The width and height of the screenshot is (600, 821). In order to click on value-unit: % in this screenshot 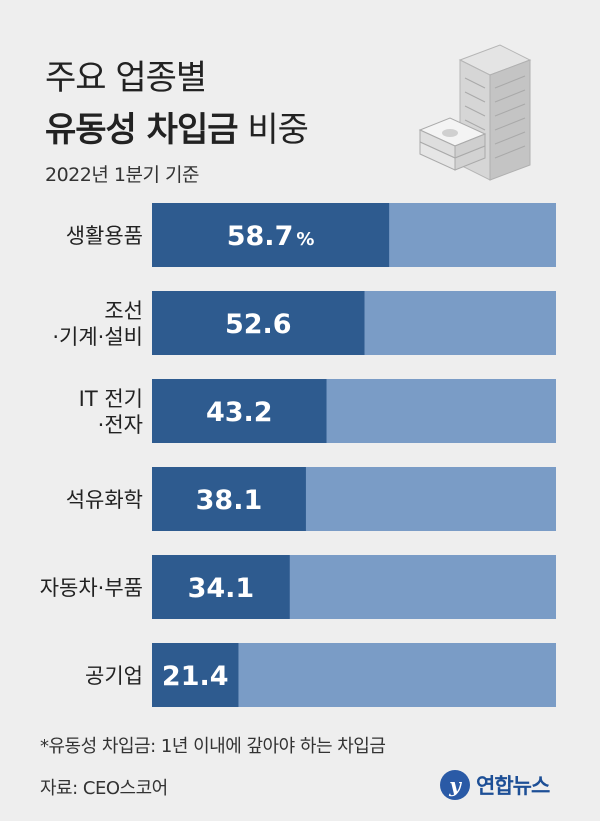, I will do `click(305, 239)`.